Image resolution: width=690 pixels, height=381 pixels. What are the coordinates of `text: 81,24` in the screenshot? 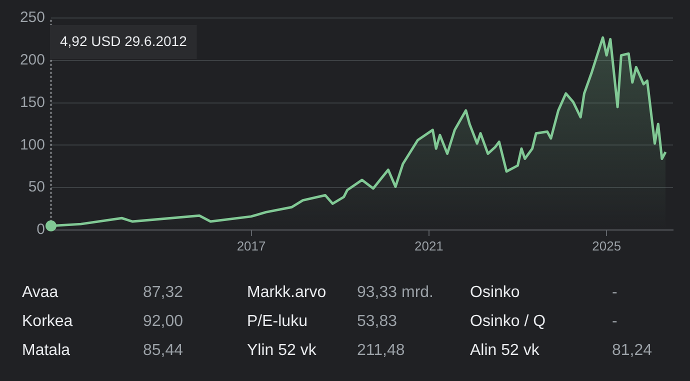 It's located at (633, 351).